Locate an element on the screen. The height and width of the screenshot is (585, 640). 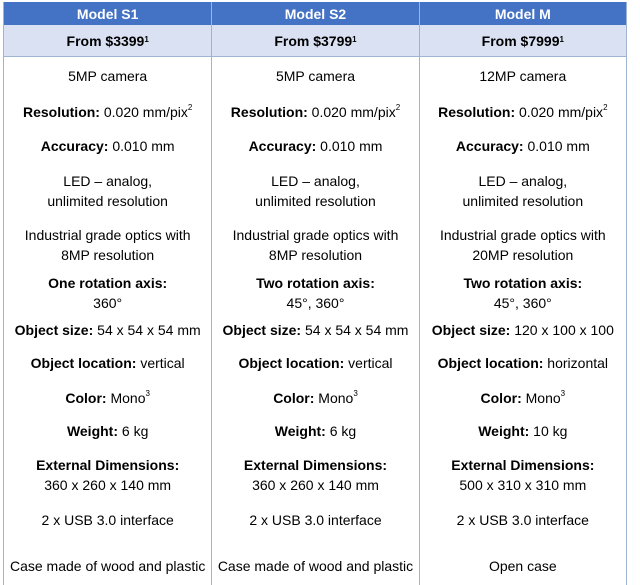
weight-cell: Weight: 6 kg is located at coordinates (107, 431).